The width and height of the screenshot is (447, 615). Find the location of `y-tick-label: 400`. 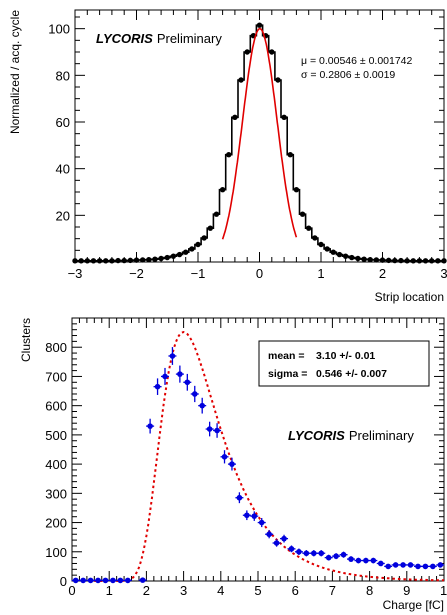

y-tick-label: 400 is located at coordinates (56, 464).